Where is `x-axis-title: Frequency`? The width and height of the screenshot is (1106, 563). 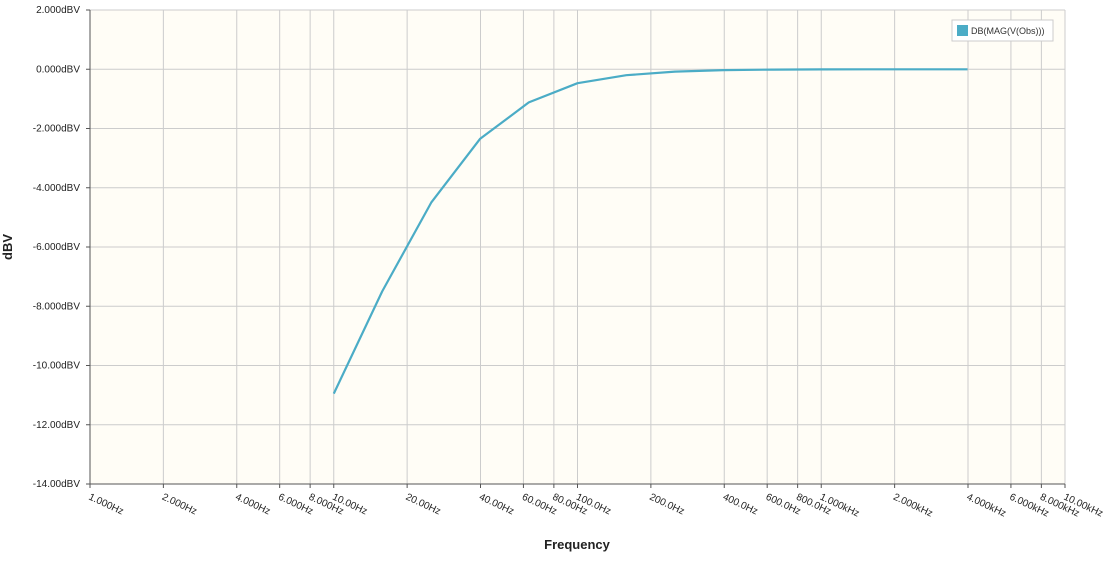 x-axis-title: Frequency is located at coordinates (577, 544).